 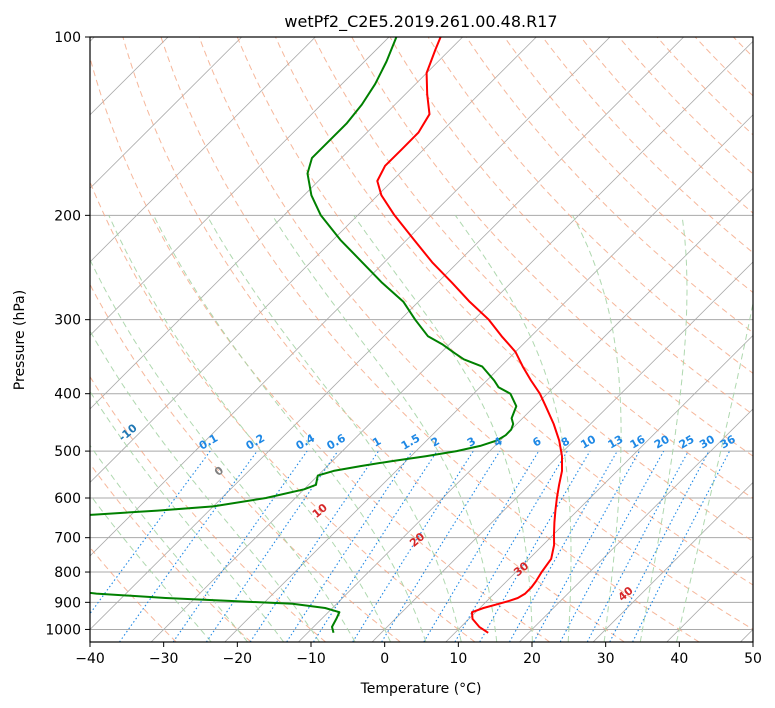 I want to click on x-tick-label: 20, so click(x=532, y=659).